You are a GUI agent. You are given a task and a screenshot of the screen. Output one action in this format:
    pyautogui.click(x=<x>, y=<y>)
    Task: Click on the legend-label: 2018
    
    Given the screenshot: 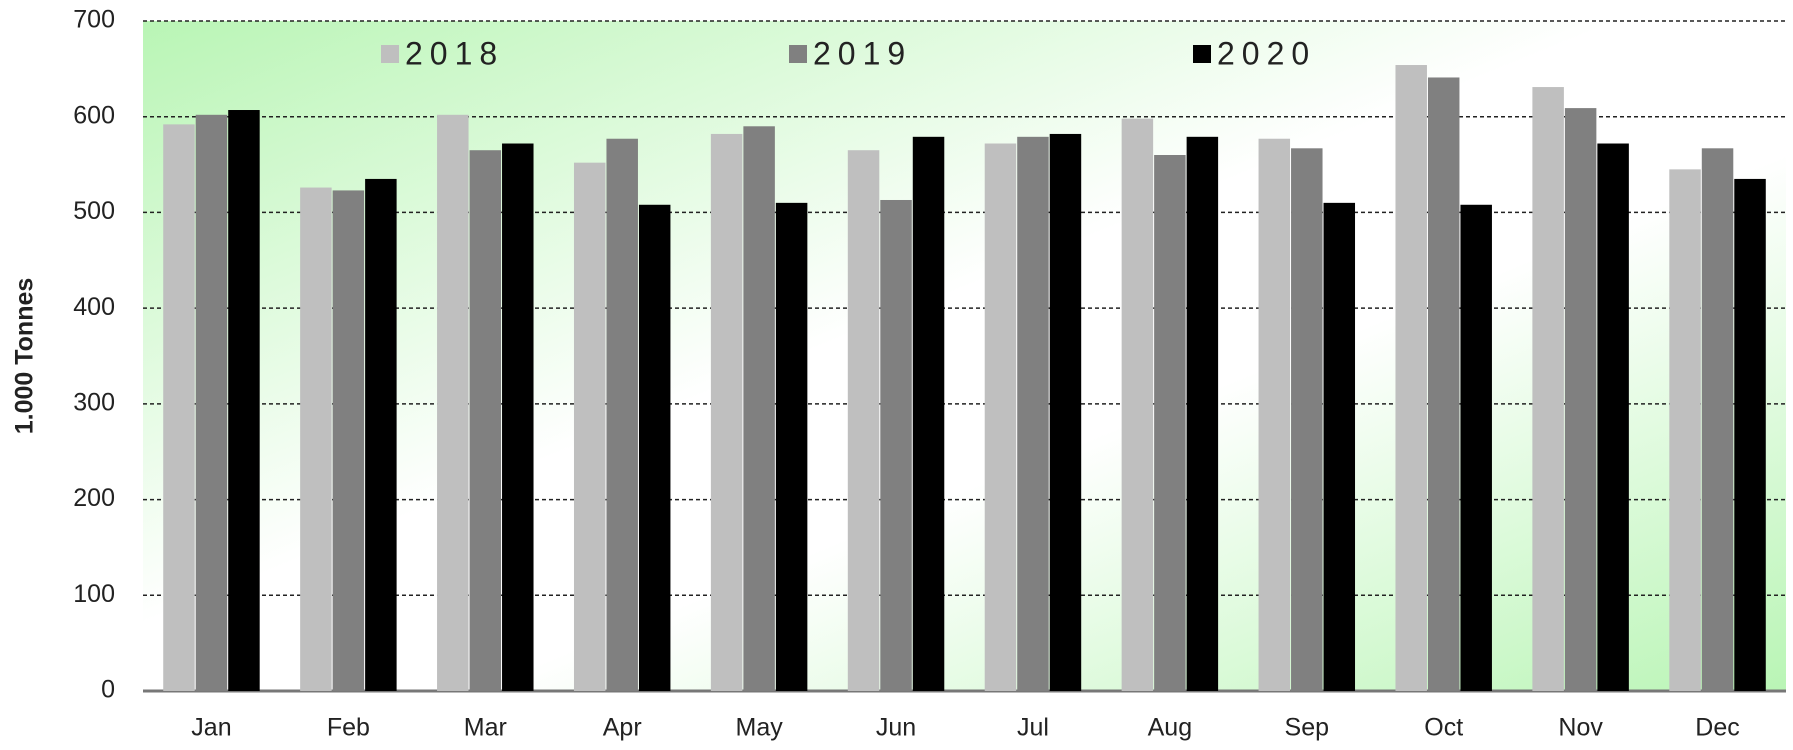 What is the action you would take?
    pyautogui.click(x=454, y=53)
    